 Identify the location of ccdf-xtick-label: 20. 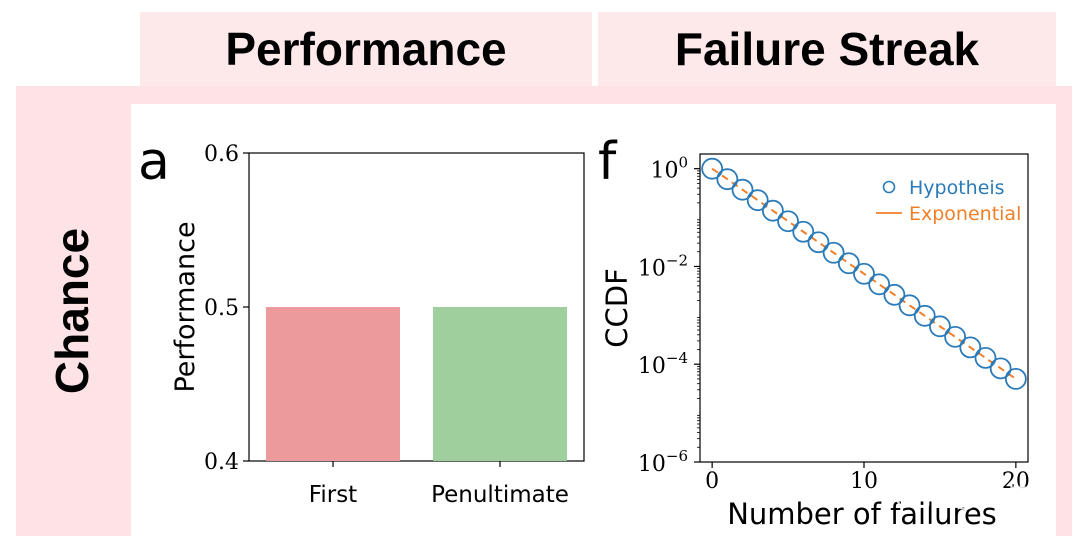
(1016, 481).